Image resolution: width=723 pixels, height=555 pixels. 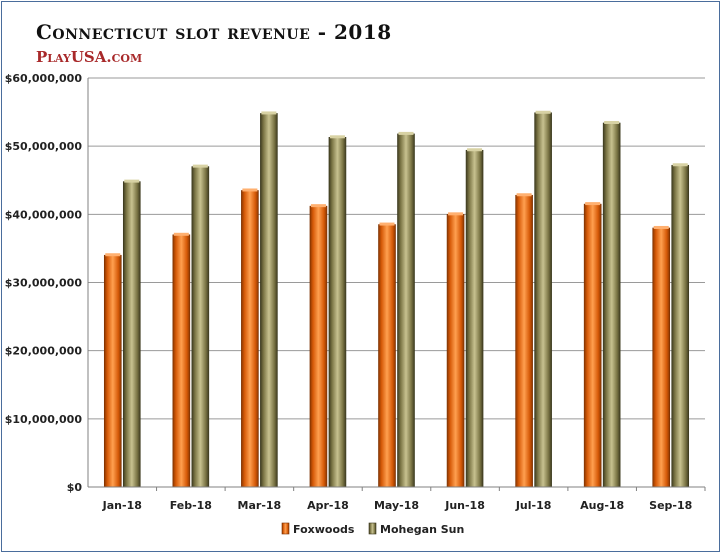 I want to click on y-tick-label: $60,000,000, so click(x=44, y=78).